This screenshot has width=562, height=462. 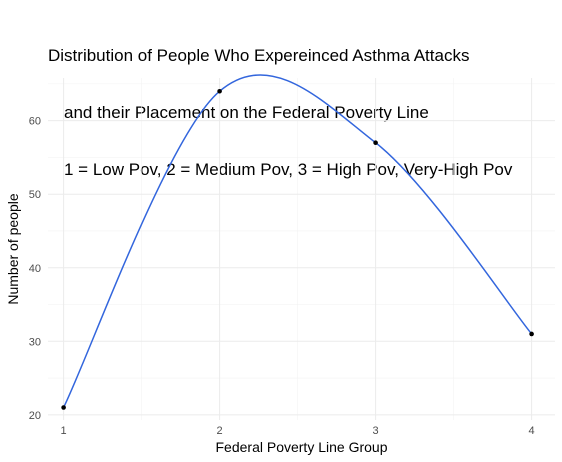 What do you see at coordinates (298, 431) in the screenshot?
I see `x-axis-ticks: 1 2 3 4` at bounding box center [298, 431].